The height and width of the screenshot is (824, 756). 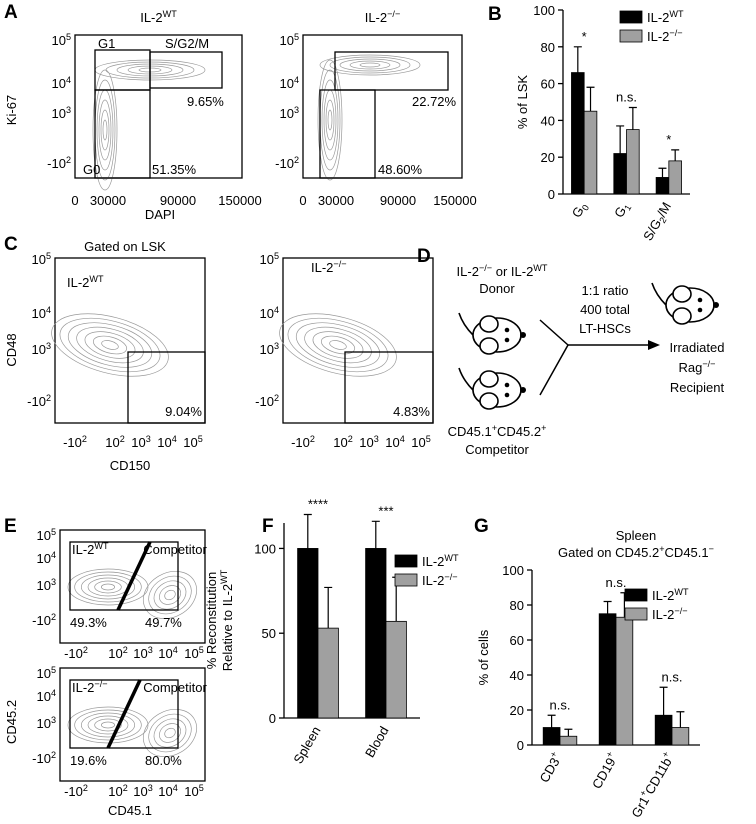 What do you see at coordinates (11, 110) in the screenshot?
I see `y-axis-label: Ki-67` at bounding box center [11, 110].